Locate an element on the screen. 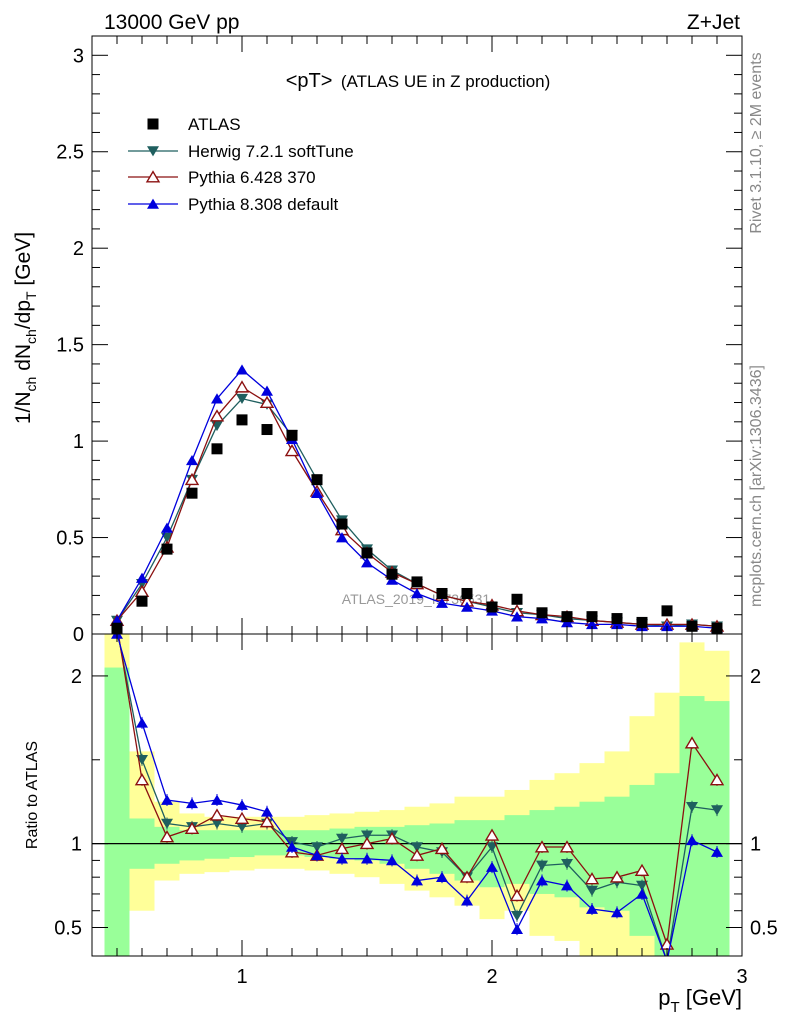 Image resolution: width=786 pixels, height=1024 pixels. y-tick-label: 3 is located at coordinates (78, 56).